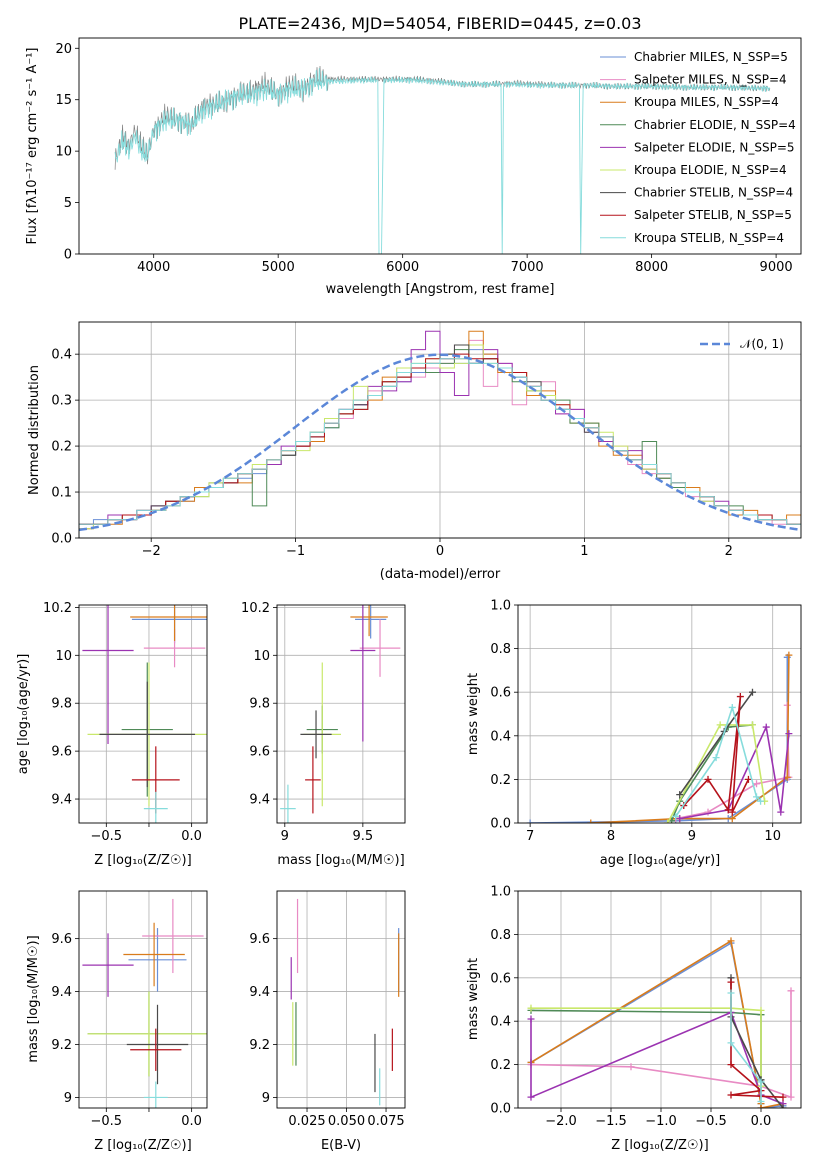 The image size is (819, 1170). What do you see at coordinates (63, 100) in the screenshot?
I see `y-tick-label: 15` at bounding box center [63, 100].